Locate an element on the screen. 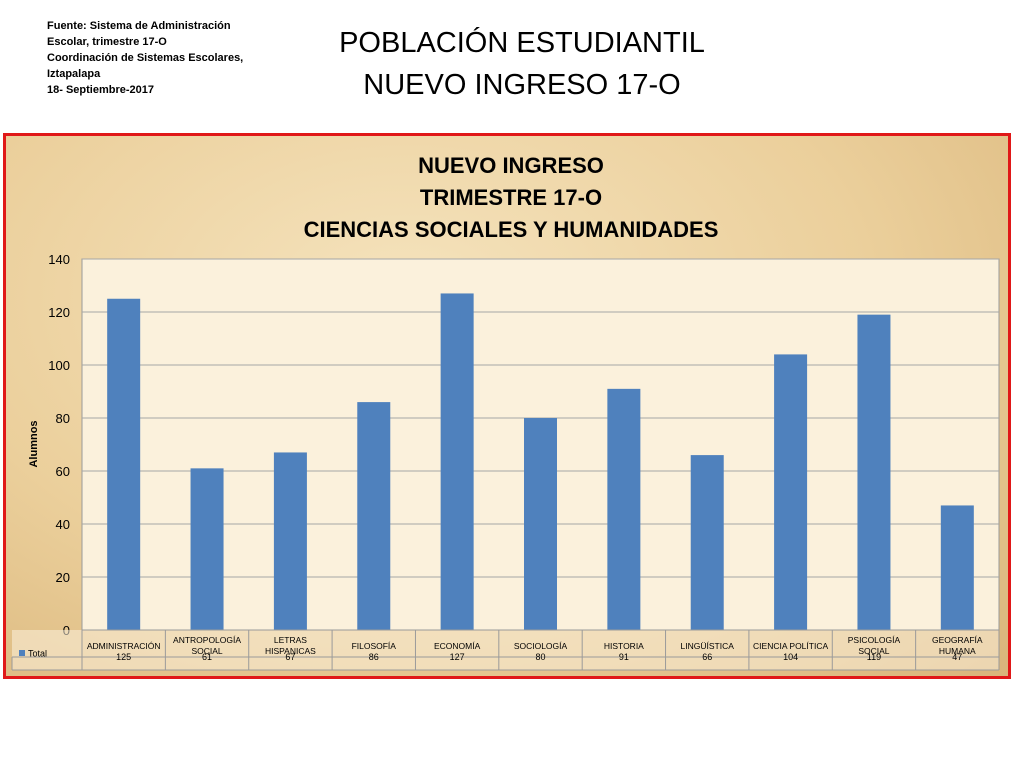  x-tick-label: FILOSOFÍA is located at coordinates (374, 646).